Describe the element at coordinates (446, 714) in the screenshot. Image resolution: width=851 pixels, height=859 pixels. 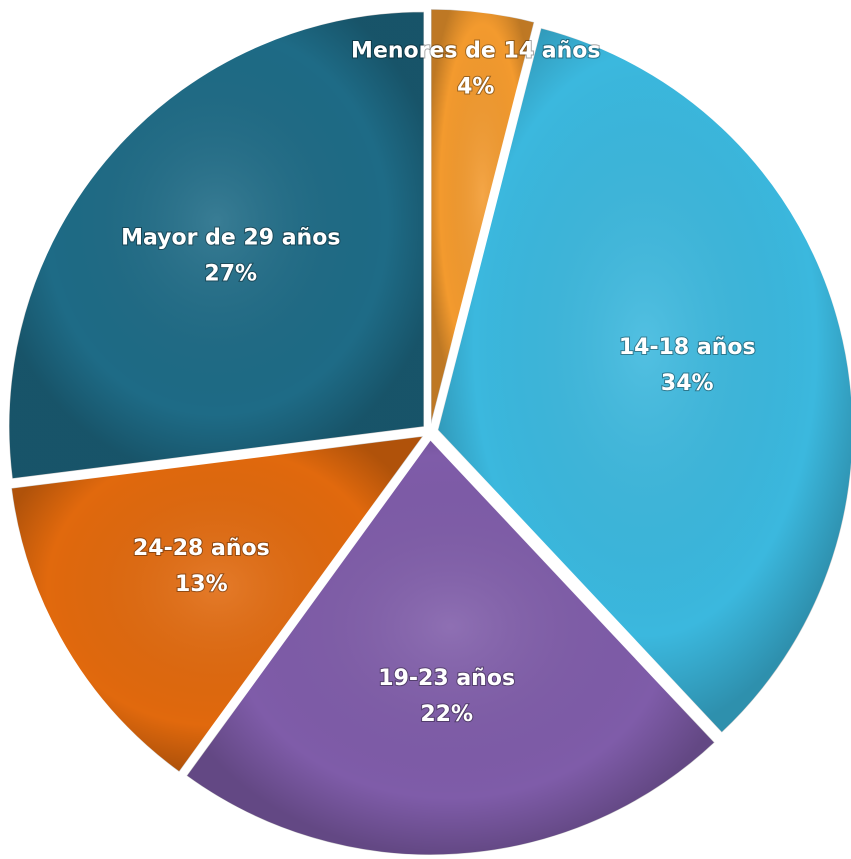
I see `slice-value-label: 22%` at that location.